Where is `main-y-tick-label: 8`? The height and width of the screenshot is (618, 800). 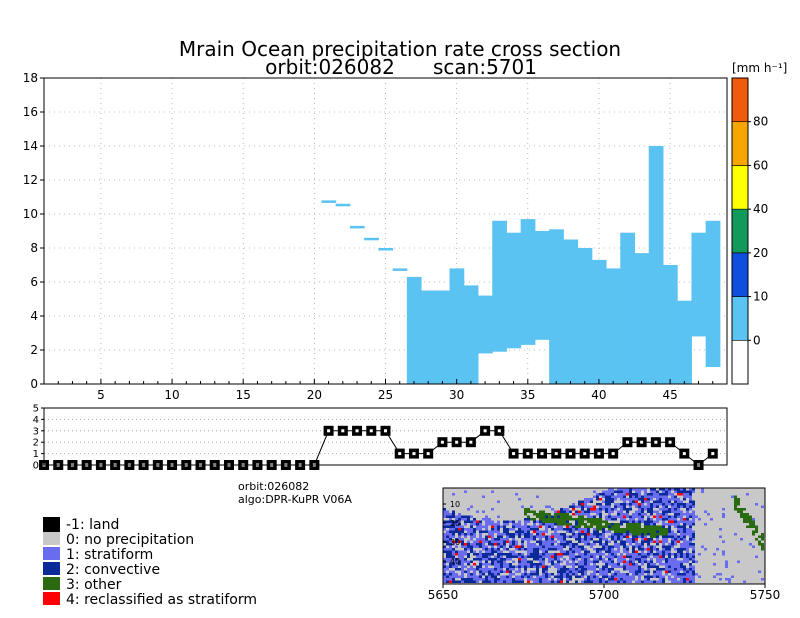
main-y-tick-label: 8 is located at coordinates (34, 248).